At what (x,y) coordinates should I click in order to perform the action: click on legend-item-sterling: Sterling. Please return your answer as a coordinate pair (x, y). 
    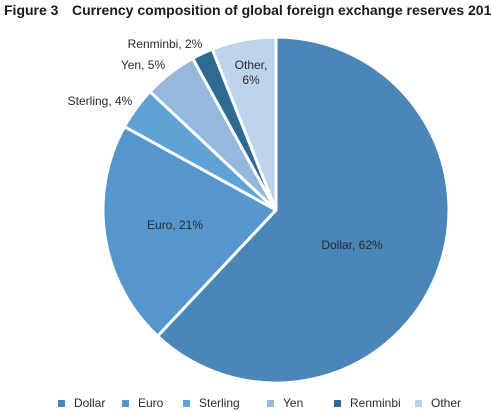
    Looking at the image, I should click on (211, 403).